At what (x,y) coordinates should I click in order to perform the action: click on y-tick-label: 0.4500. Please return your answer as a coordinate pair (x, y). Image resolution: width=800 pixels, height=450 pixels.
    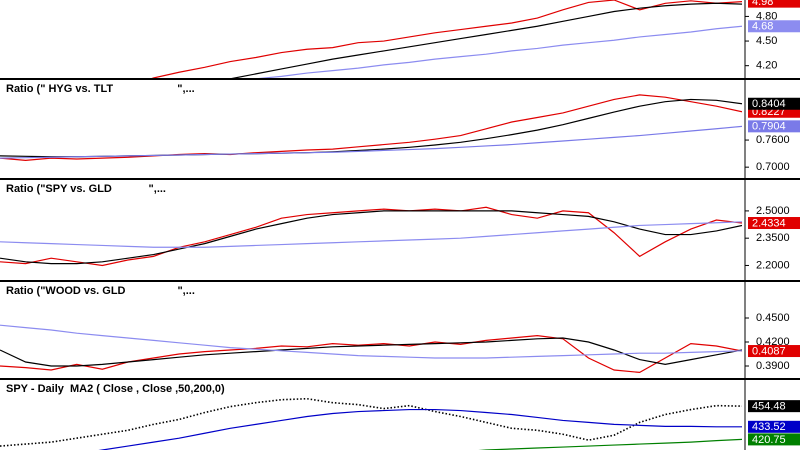
    Looking at the image, I should click on (773, 318).